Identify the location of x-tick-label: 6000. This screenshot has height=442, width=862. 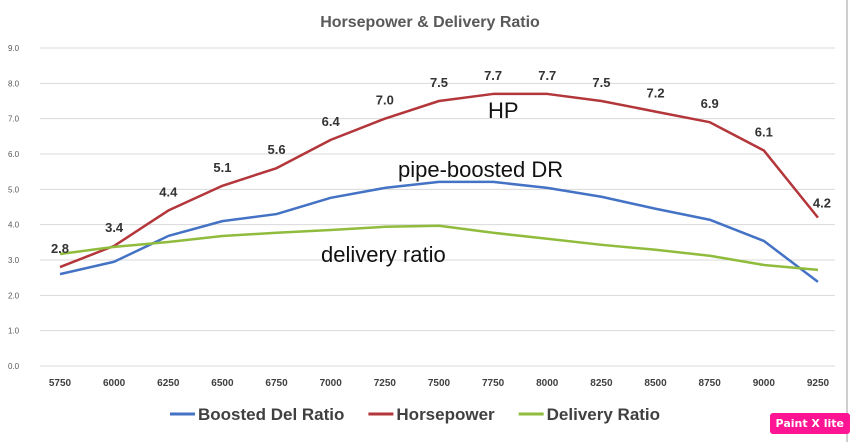
(114, 383).